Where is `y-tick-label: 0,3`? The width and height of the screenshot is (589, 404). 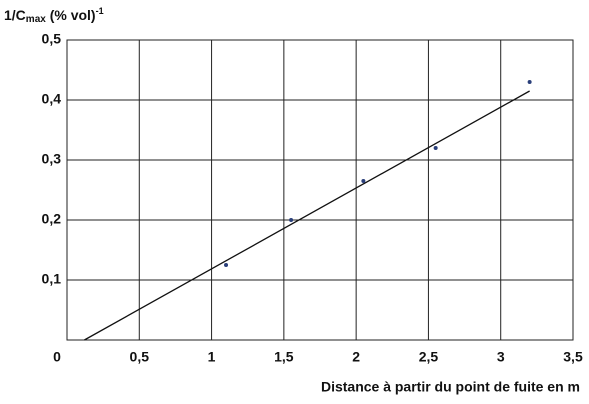 y-tick-label: 0,3 is located at coordinates (52, 159).